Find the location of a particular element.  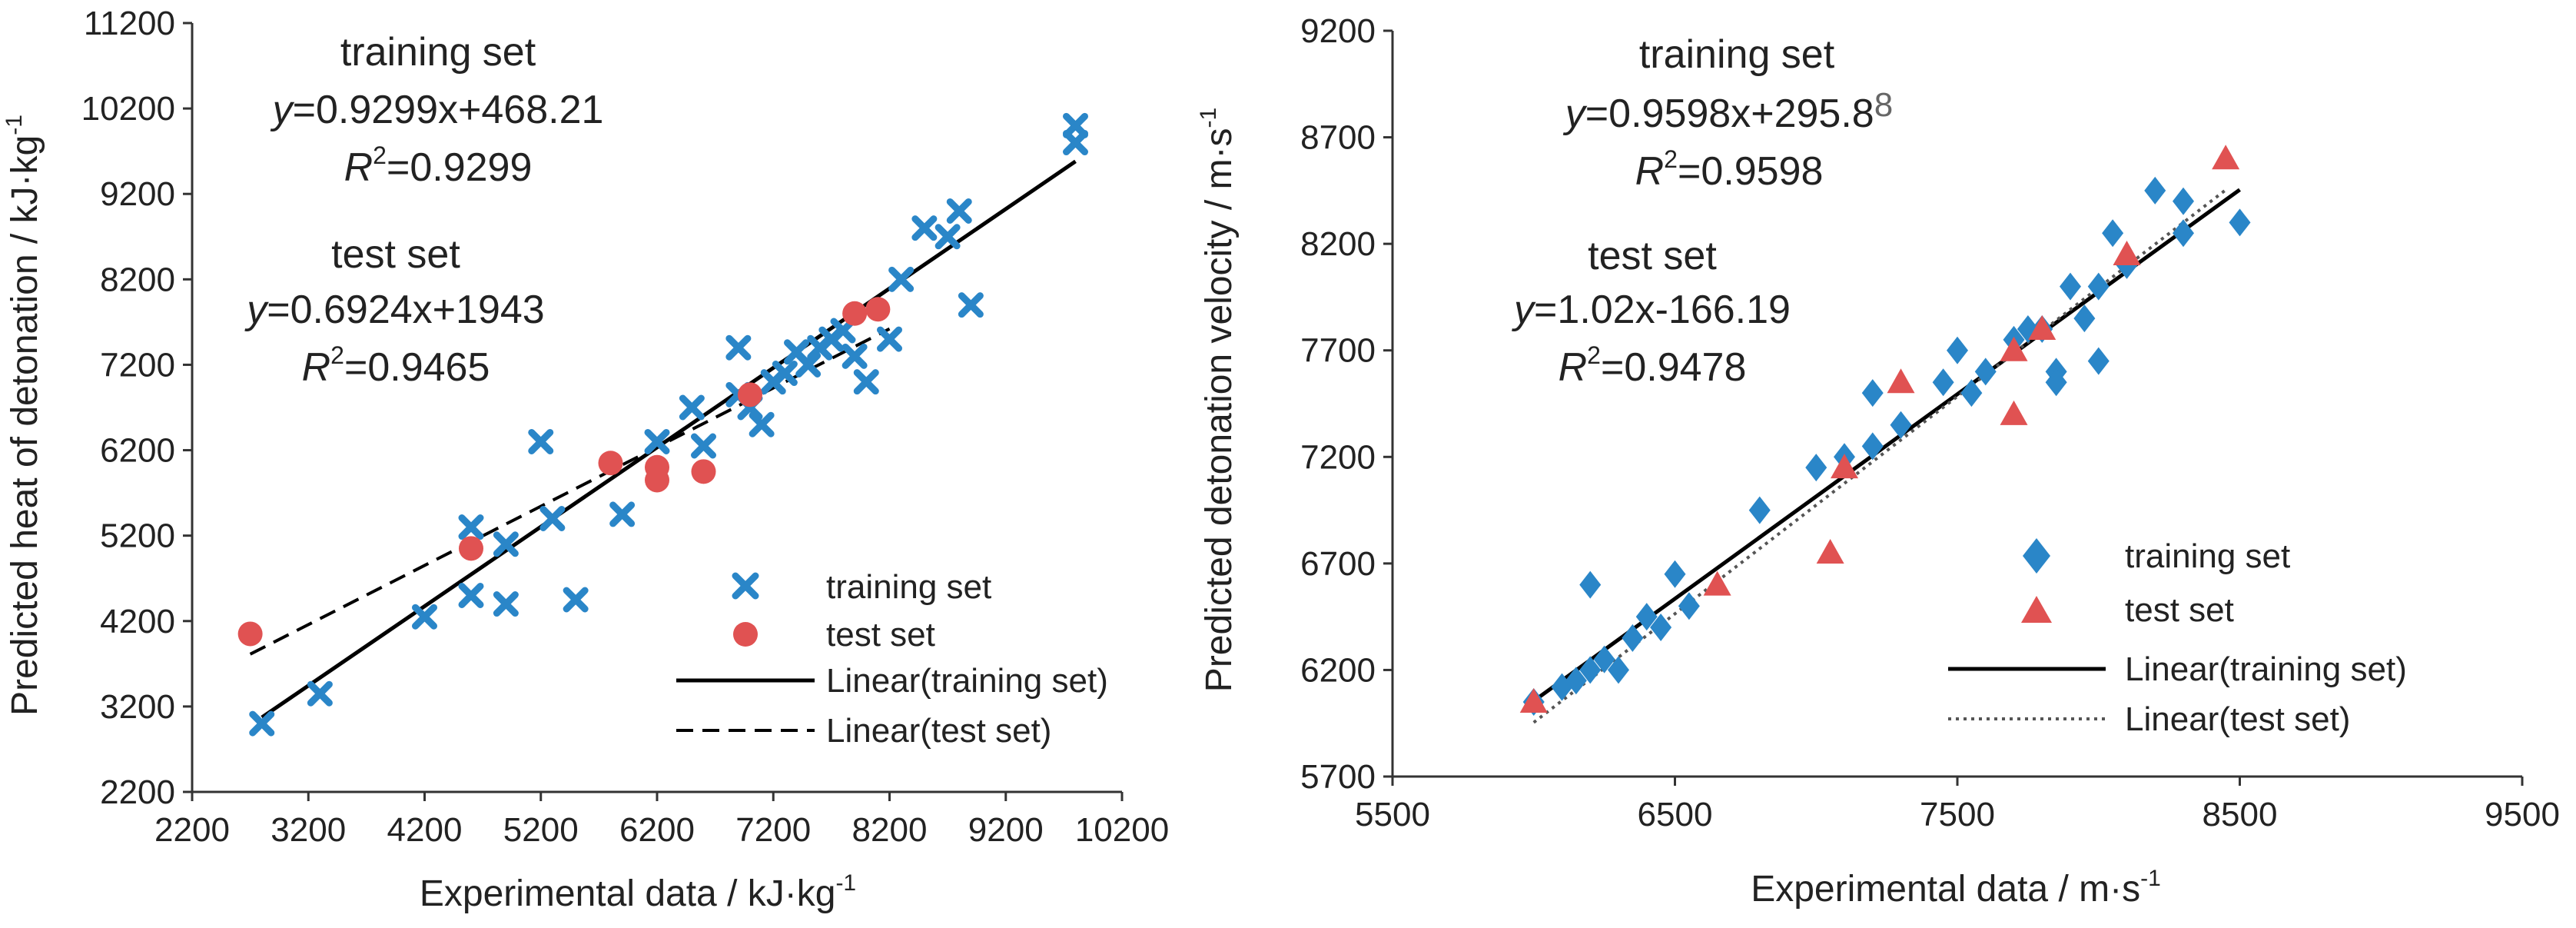

x-tick-label: 5500 is located at coordinates (1392, 814).